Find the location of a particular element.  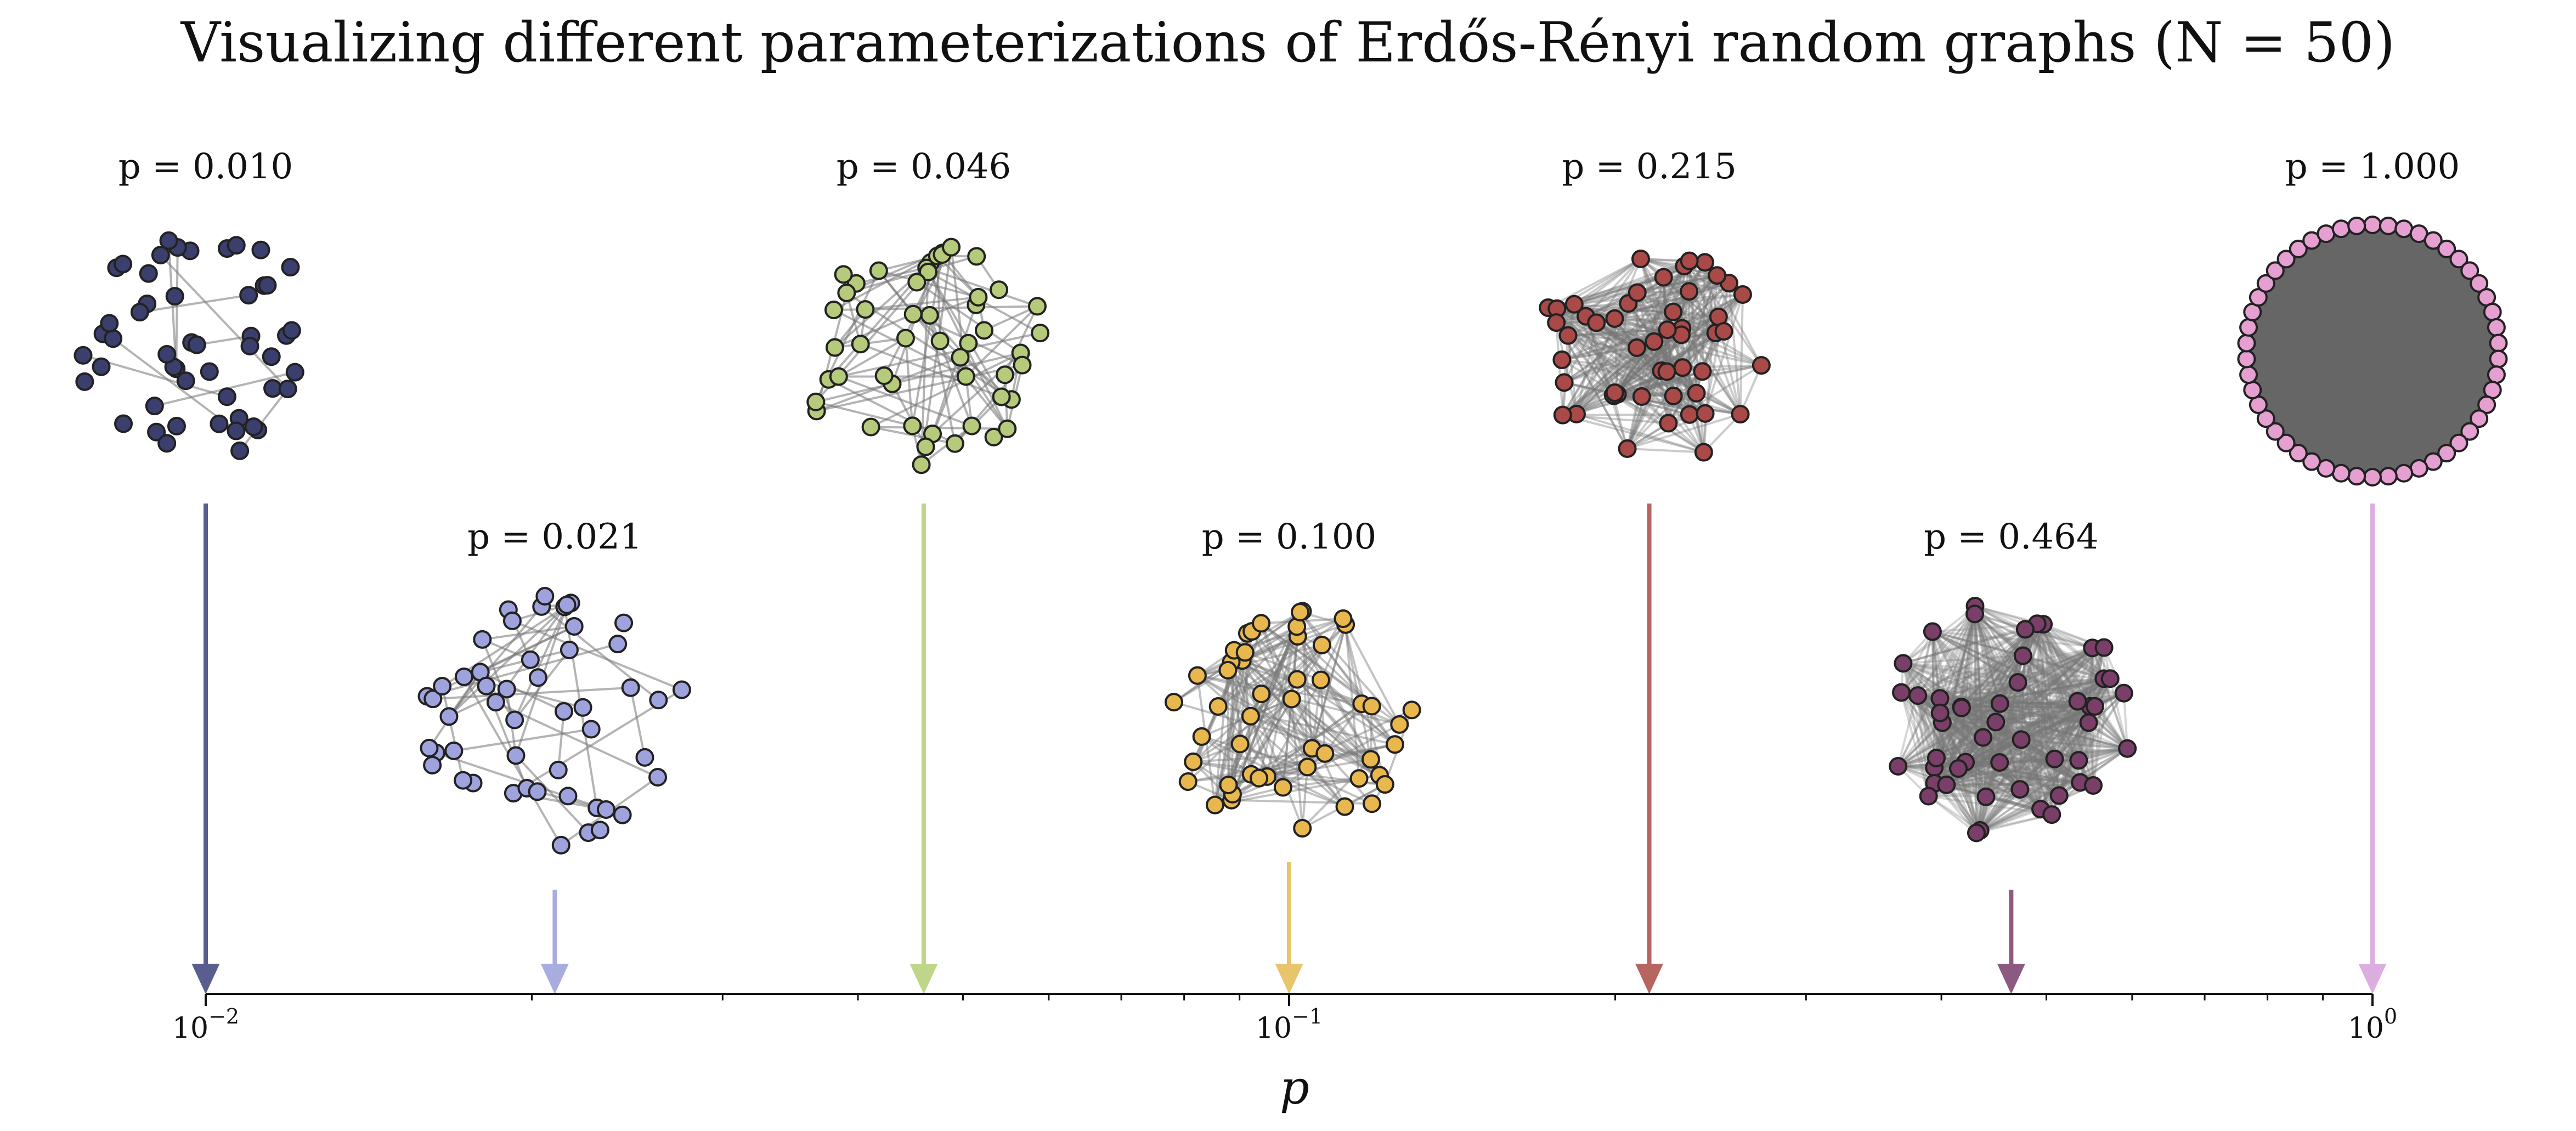

graph-p-0.021 is located at coordinates (554, 721).